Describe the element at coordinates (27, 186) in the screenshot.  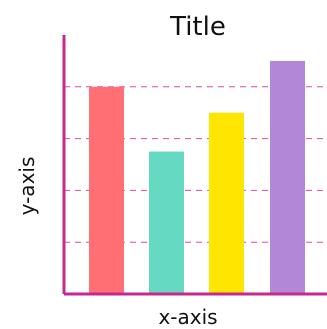
I see `y-axis-label: y-axis` at that location.